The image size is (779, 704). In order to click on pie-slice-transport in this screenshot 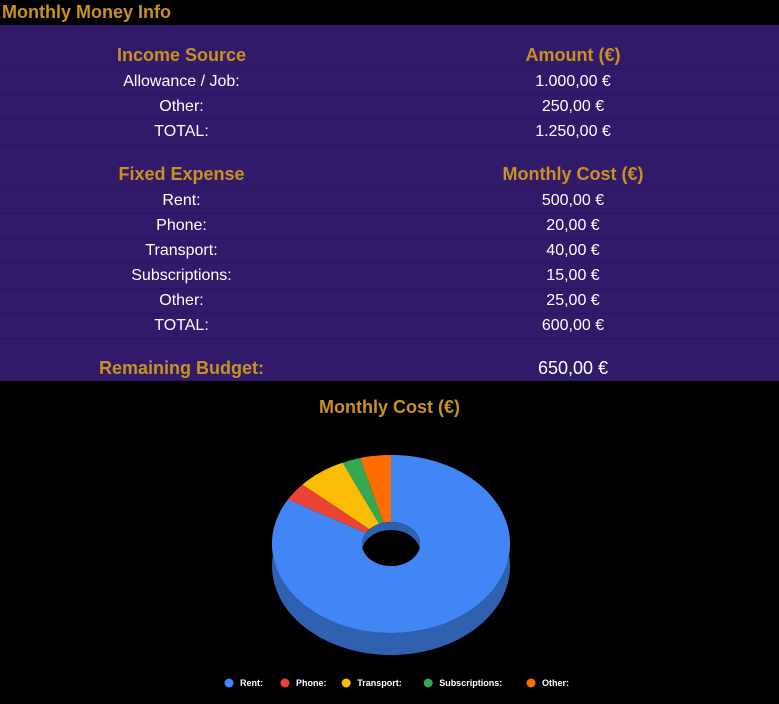, I will do `click(341, 496)`.